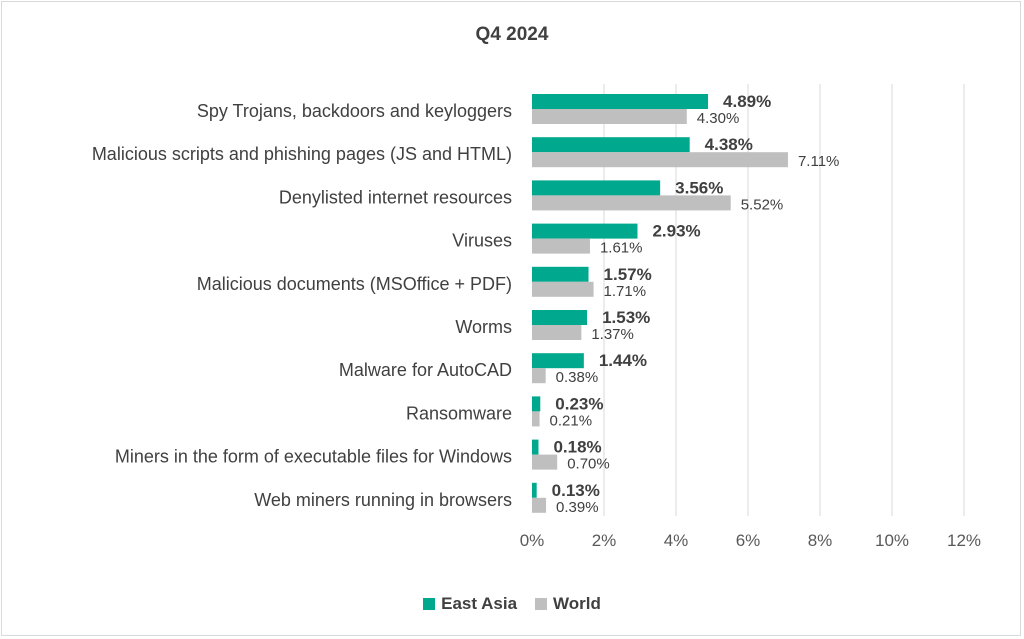 This screenshot has height=639, width=1024. Describe the element at coordinates (762, 204) in the screenshot. I see `data-label-world: 5.52%` at that location.